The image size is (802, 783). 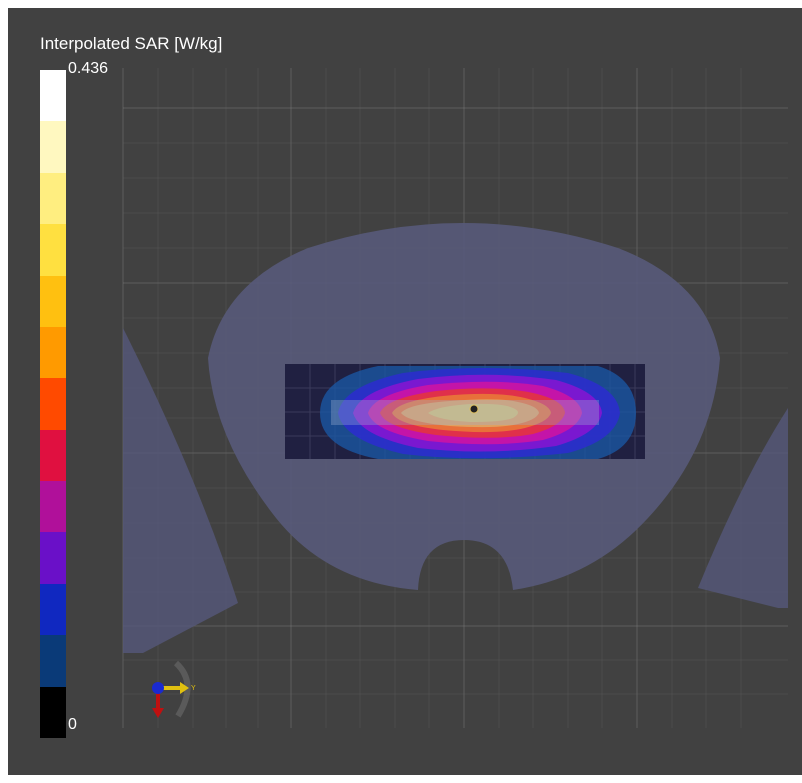 What do you see at coordinates (131, 43) in the screenshot?
I see `legend-title: Interpolated SAR [W/kg]` at bounding box center [131, 43].